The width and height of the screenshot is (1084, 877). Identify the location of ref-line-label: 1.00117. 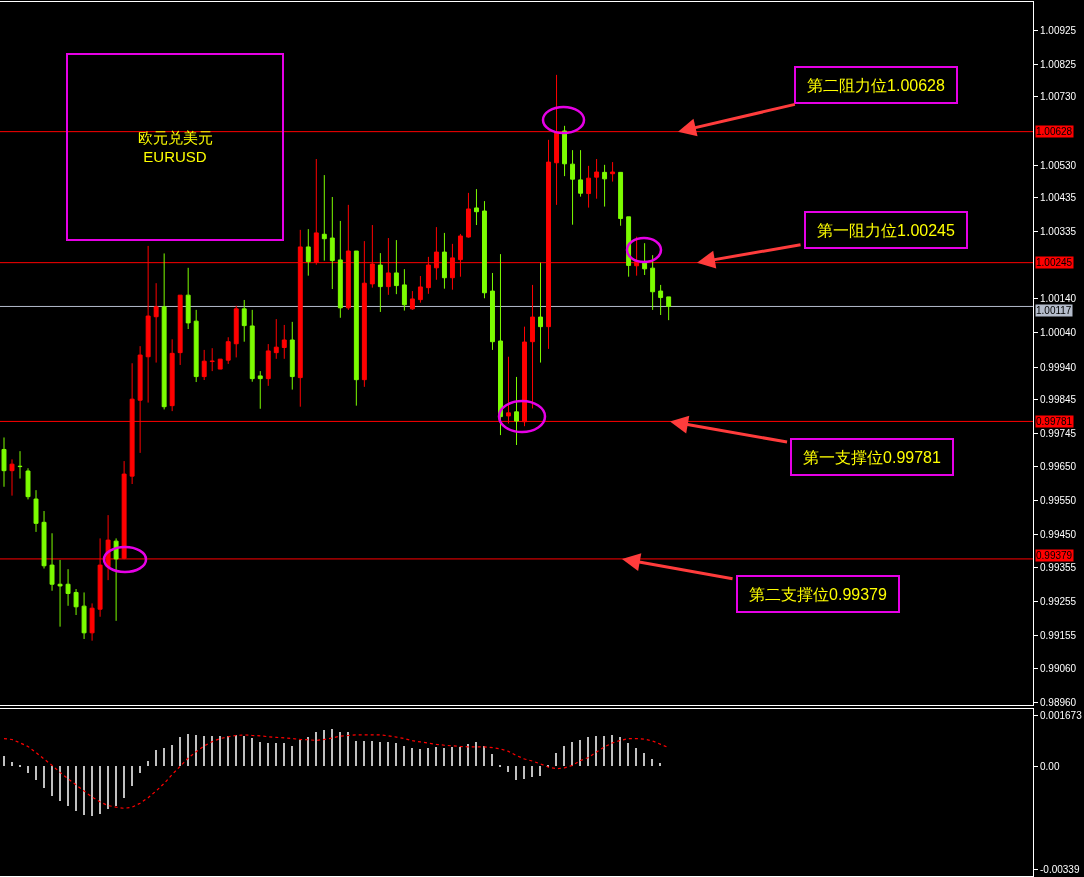
(1054, 310).